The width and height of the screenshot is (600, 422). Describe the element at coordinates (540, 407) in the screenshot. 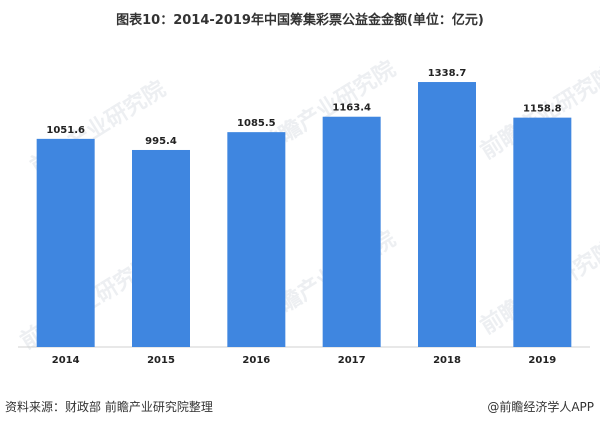

I see `brand-note: @前瞻经济学人APP` at that location.